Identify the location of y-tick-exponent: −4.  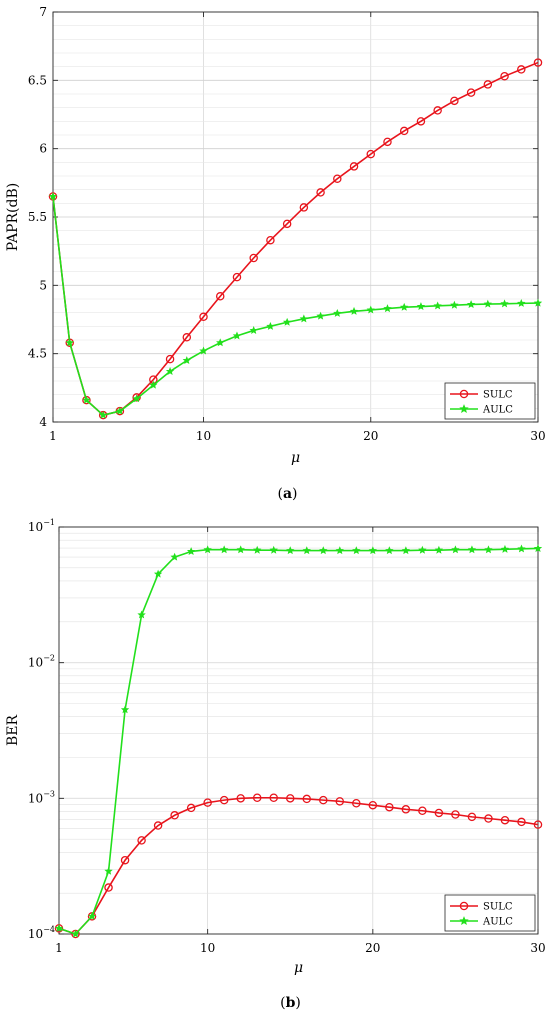
(49, 929).